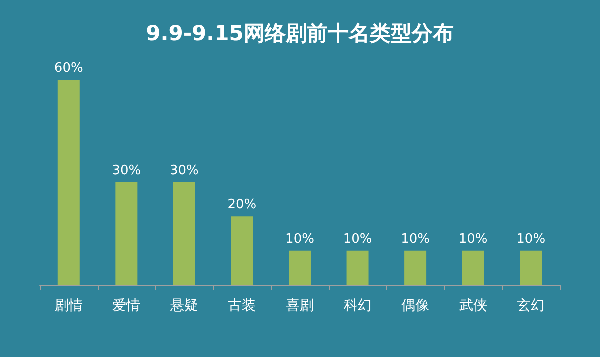 Image resolution: width=600 pixels, height=357 pixels. What do you see at coordinates (68, 306) in the screenshot?
I see `x-tick-label: 剧情` at bounding box center [68, 306].